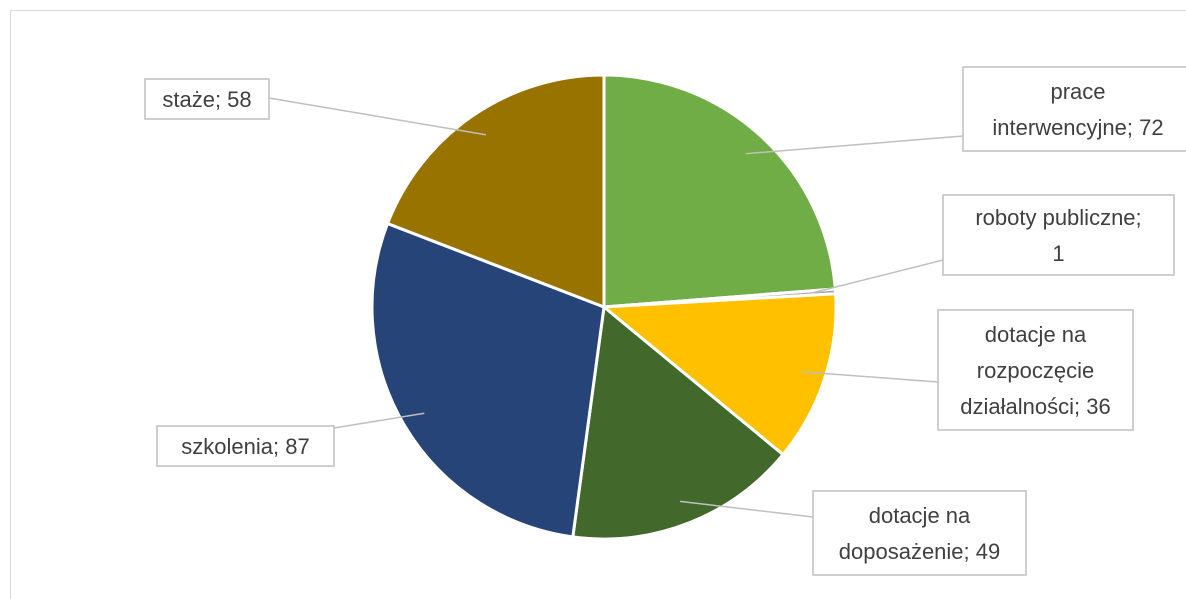 This screenshot has width=1186, height=599. I want to click on data-label-text: rozpoczęcie, so click(1035, 370).